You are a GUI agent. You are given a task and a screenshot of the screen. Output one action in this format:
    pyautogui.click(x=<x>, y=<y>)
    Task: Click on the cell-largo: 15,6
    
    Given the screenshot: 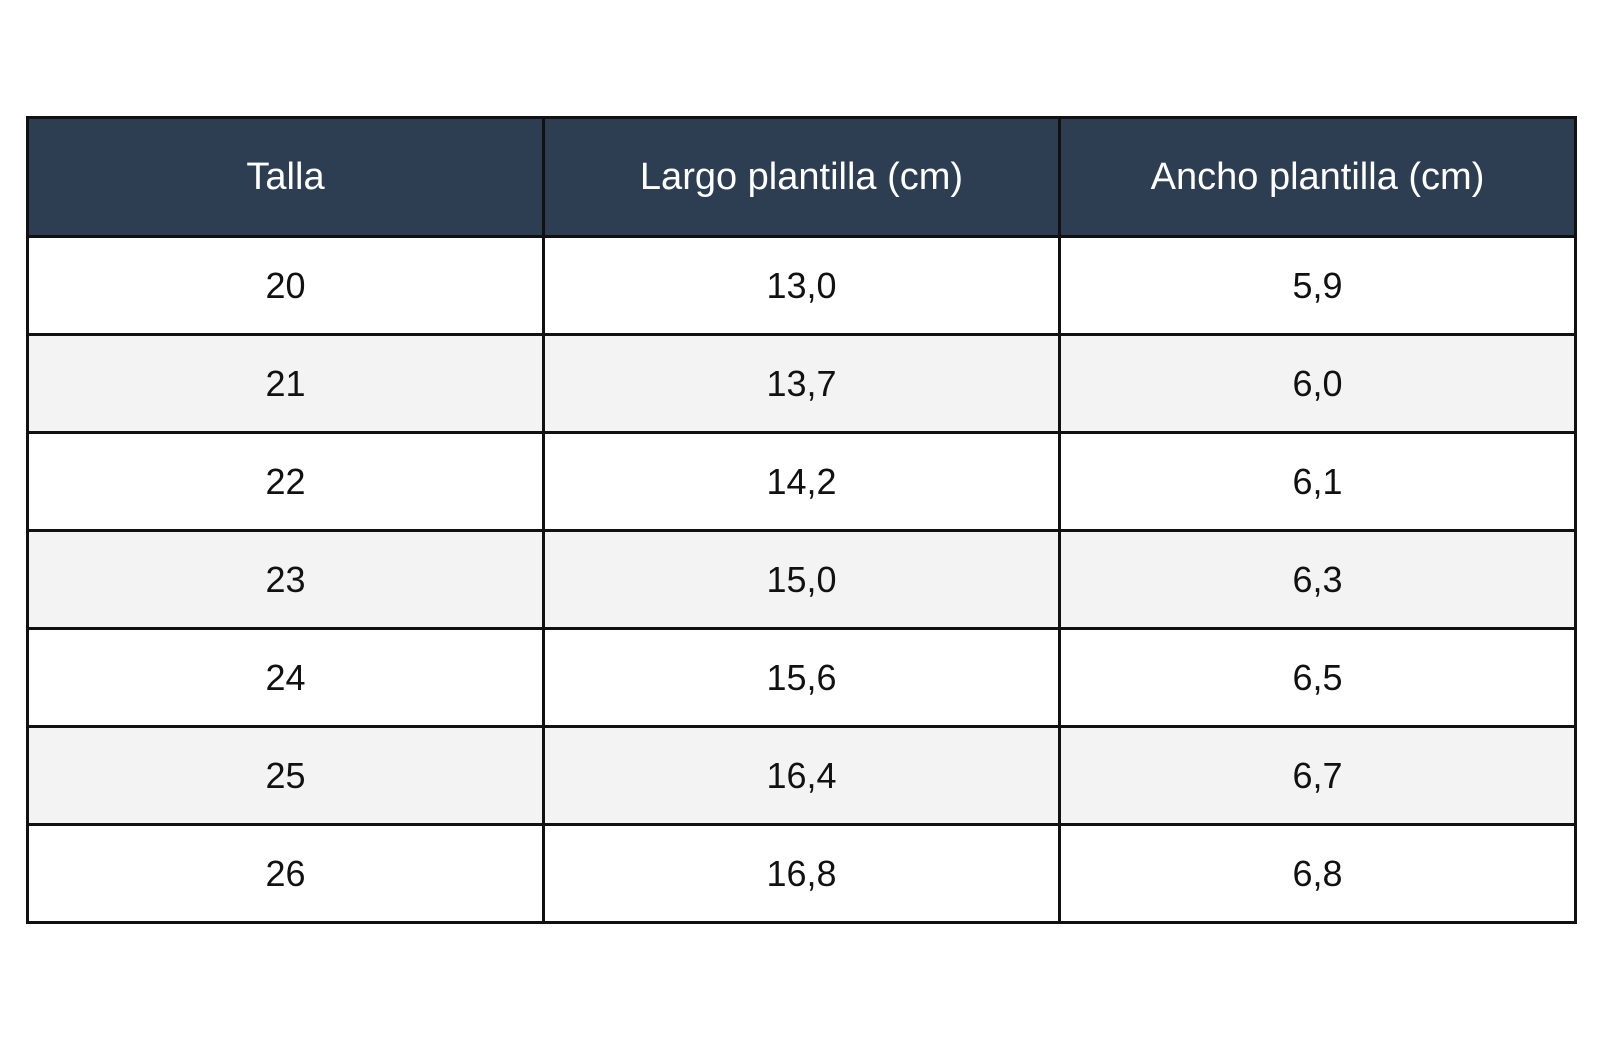 What is the action you would take?
    pyautogui.click(x=801, y=677)
    